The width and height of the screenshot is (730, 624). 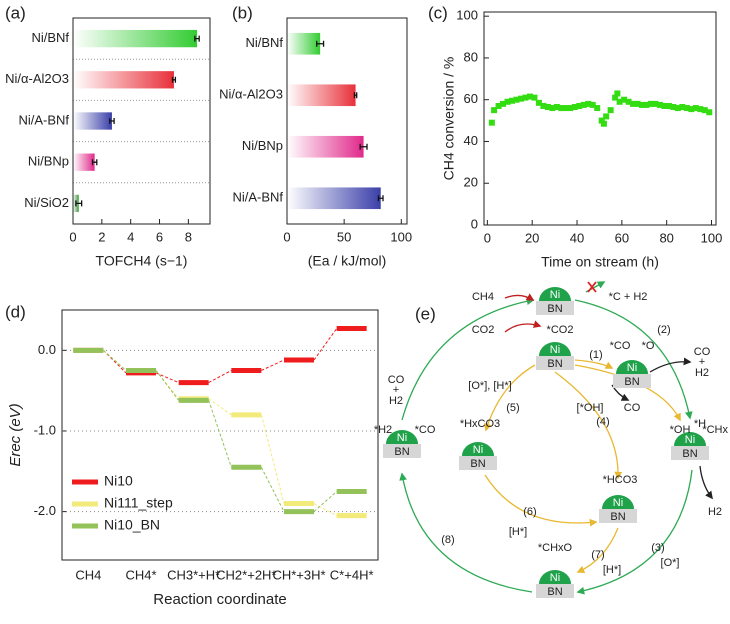 I want to click on x-tick-label: C*+4H*, so click(x=352, y=574).